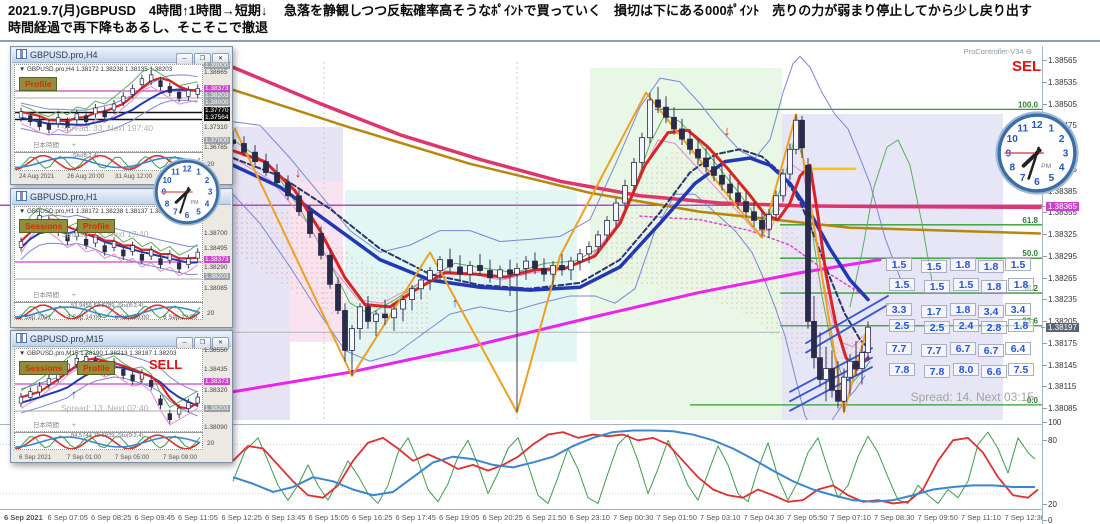 The image size is (1100, 524). Describe the element at coordinates (850, 517) in the screenshot. I see `time-axis-label: 7 Sep 07:10` at that location.